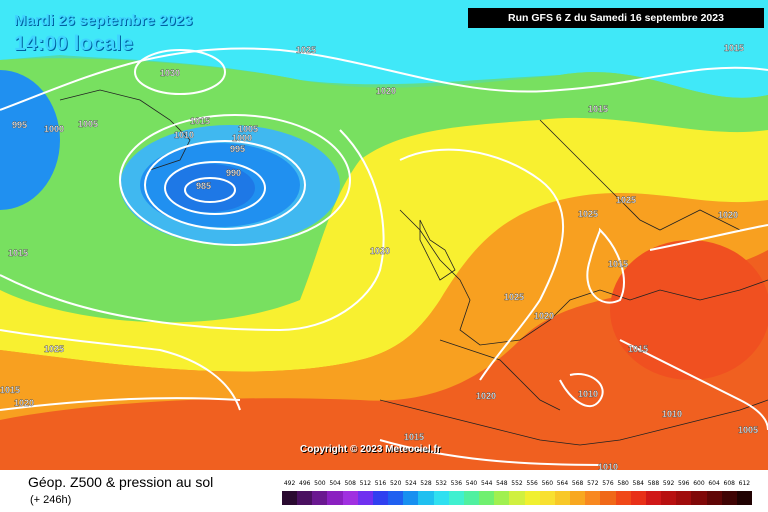  What do you see at coordinates (490, 452) in the screenshot?
I see `isobar-south-africa` at bounding box center [490, 452].